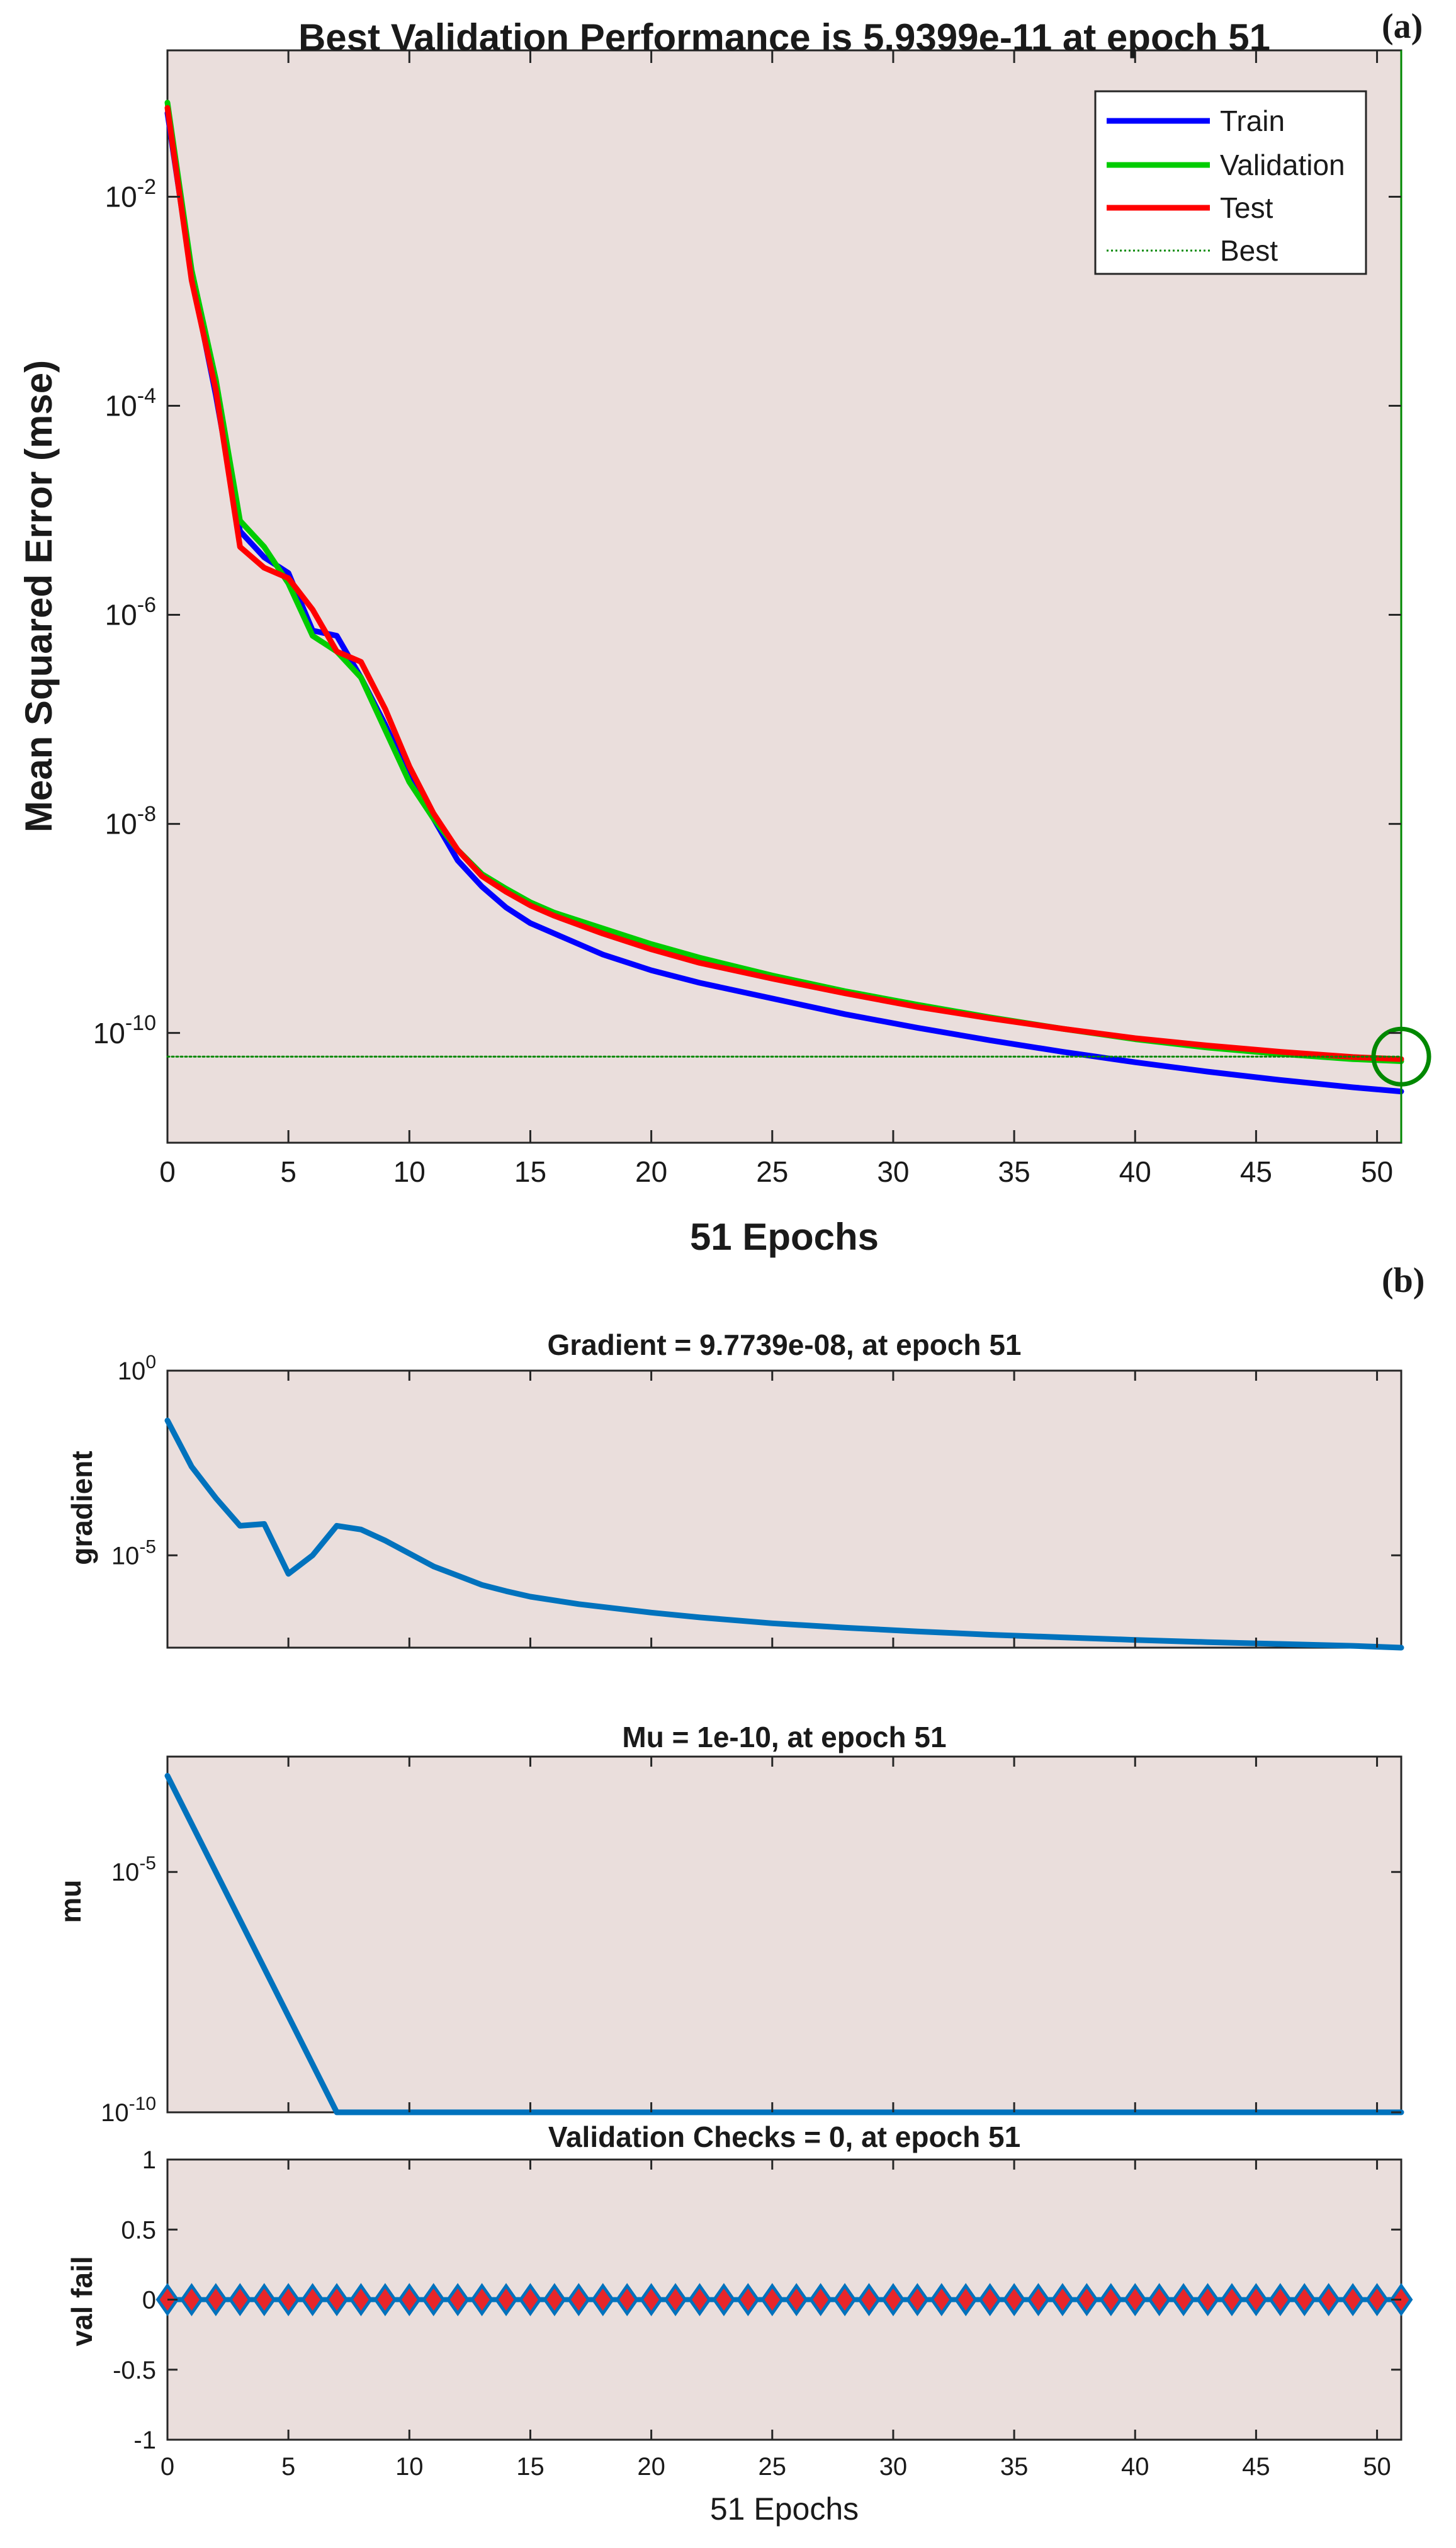  Describe the element at coordinates (773, 2467) in the screenshot. I see `valfail-x-tick-label: 25` at that location.